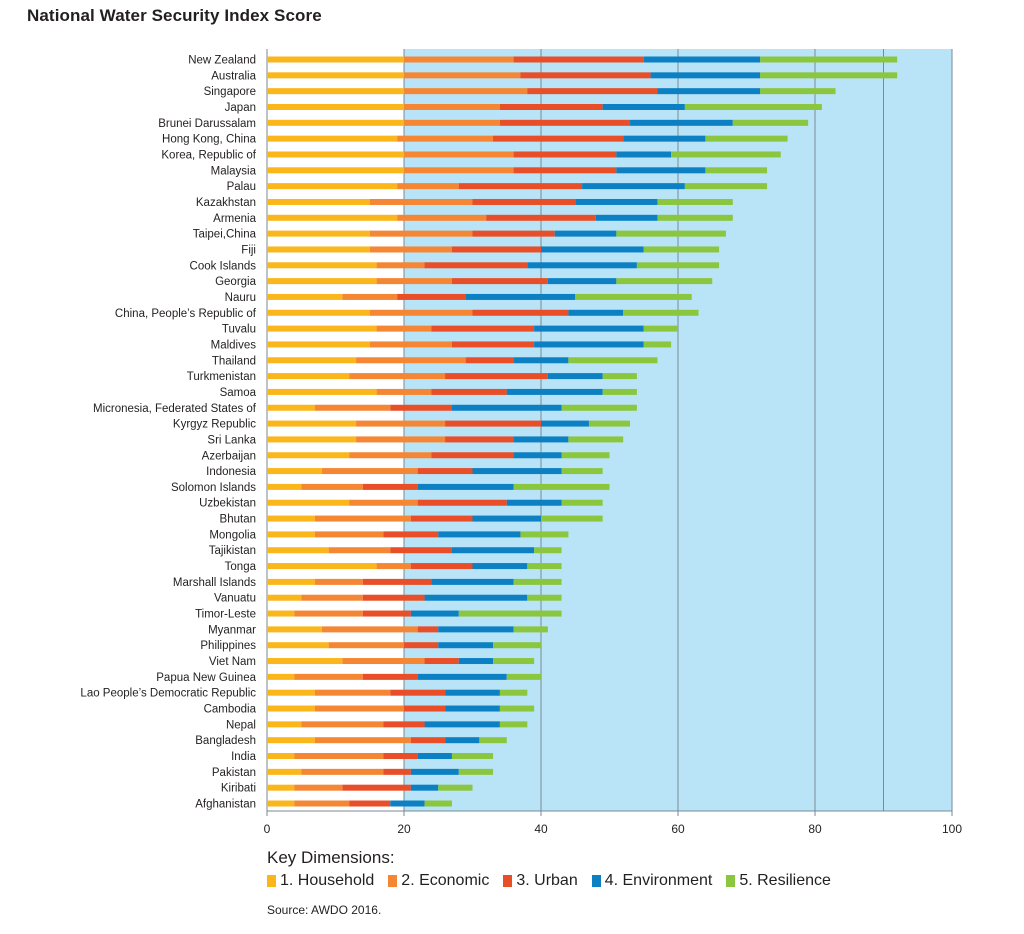 This screenshot has height=934, width=1024. What do you see at coordinates (327, 880) in the screenshot?
I see `legend-label: 1. Household` at bounding box center [327, 880].